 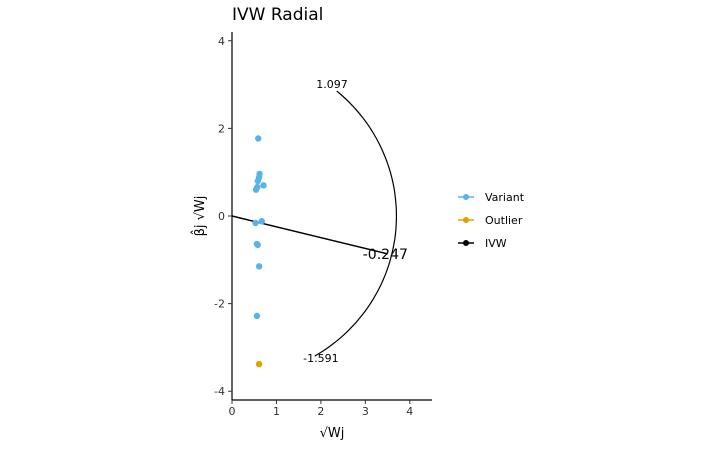 I want to click on x-tick-label: 1, so click(x=276, y=411).